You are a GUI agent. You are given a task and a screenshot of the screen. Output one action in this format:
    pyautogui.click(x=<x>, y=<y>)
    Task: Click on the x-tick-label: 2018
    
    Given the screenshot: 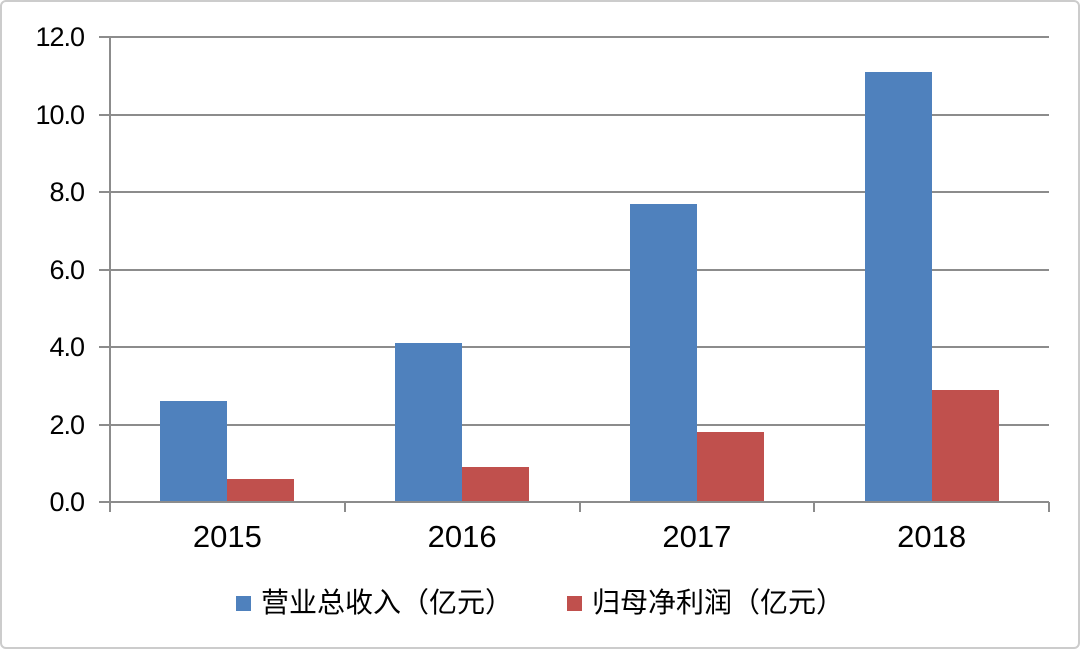 What is the action you would take?
    pyautogui.click(x=932, y=536)
    